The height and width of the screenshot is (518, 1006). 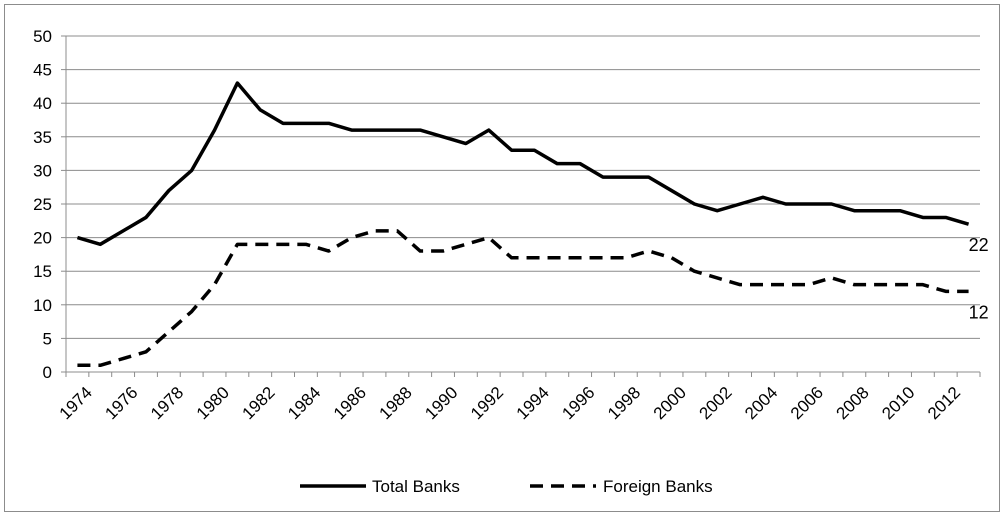 I want to click on x-tick-label: 2006, so click(x=807, y=403).